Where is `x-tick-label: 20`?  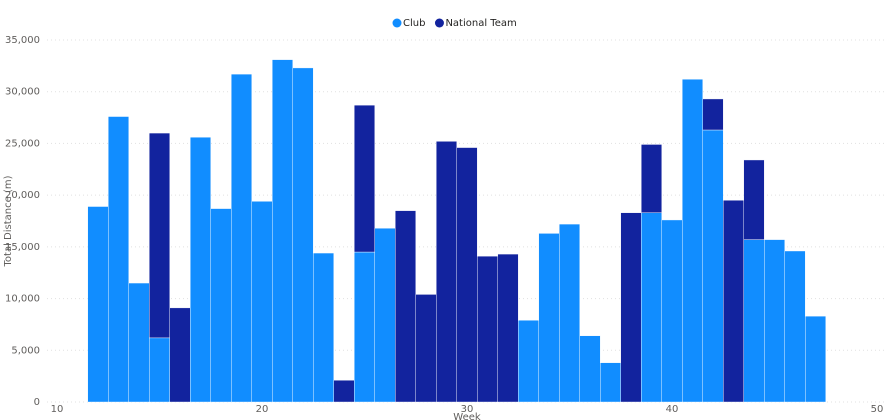 x-tick-label: 20 is located at coordinates (262, 409).